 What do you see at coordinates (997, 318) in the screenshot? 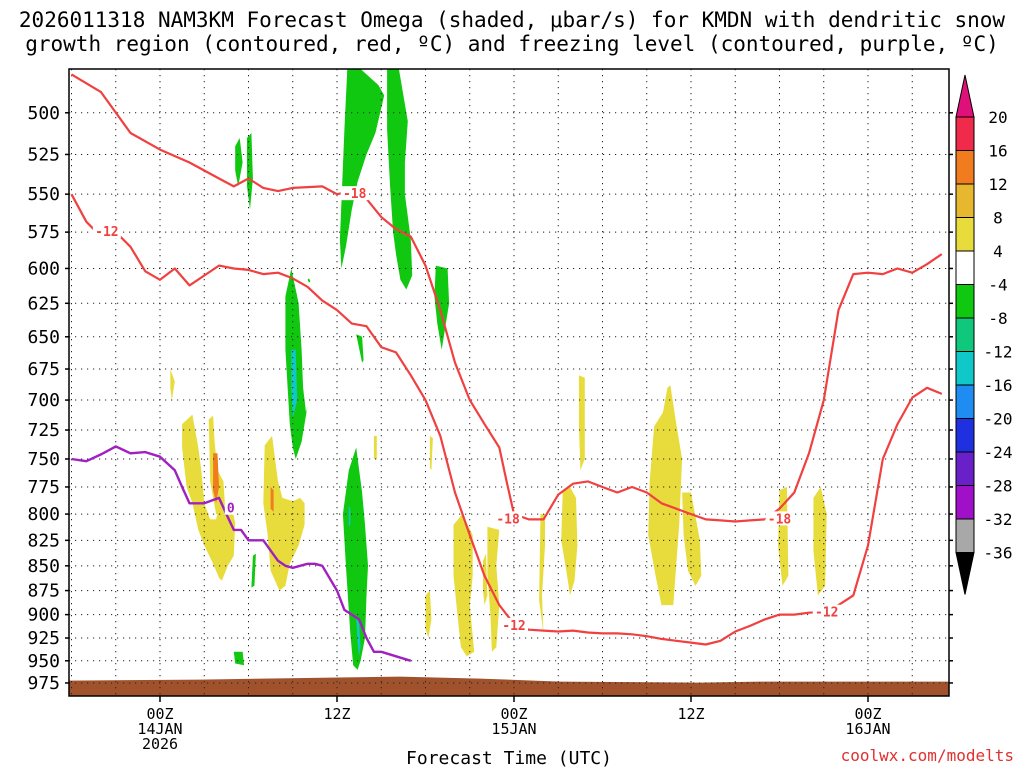
I see `colorbar-label-6: -8` at bounding box center [997, 318].